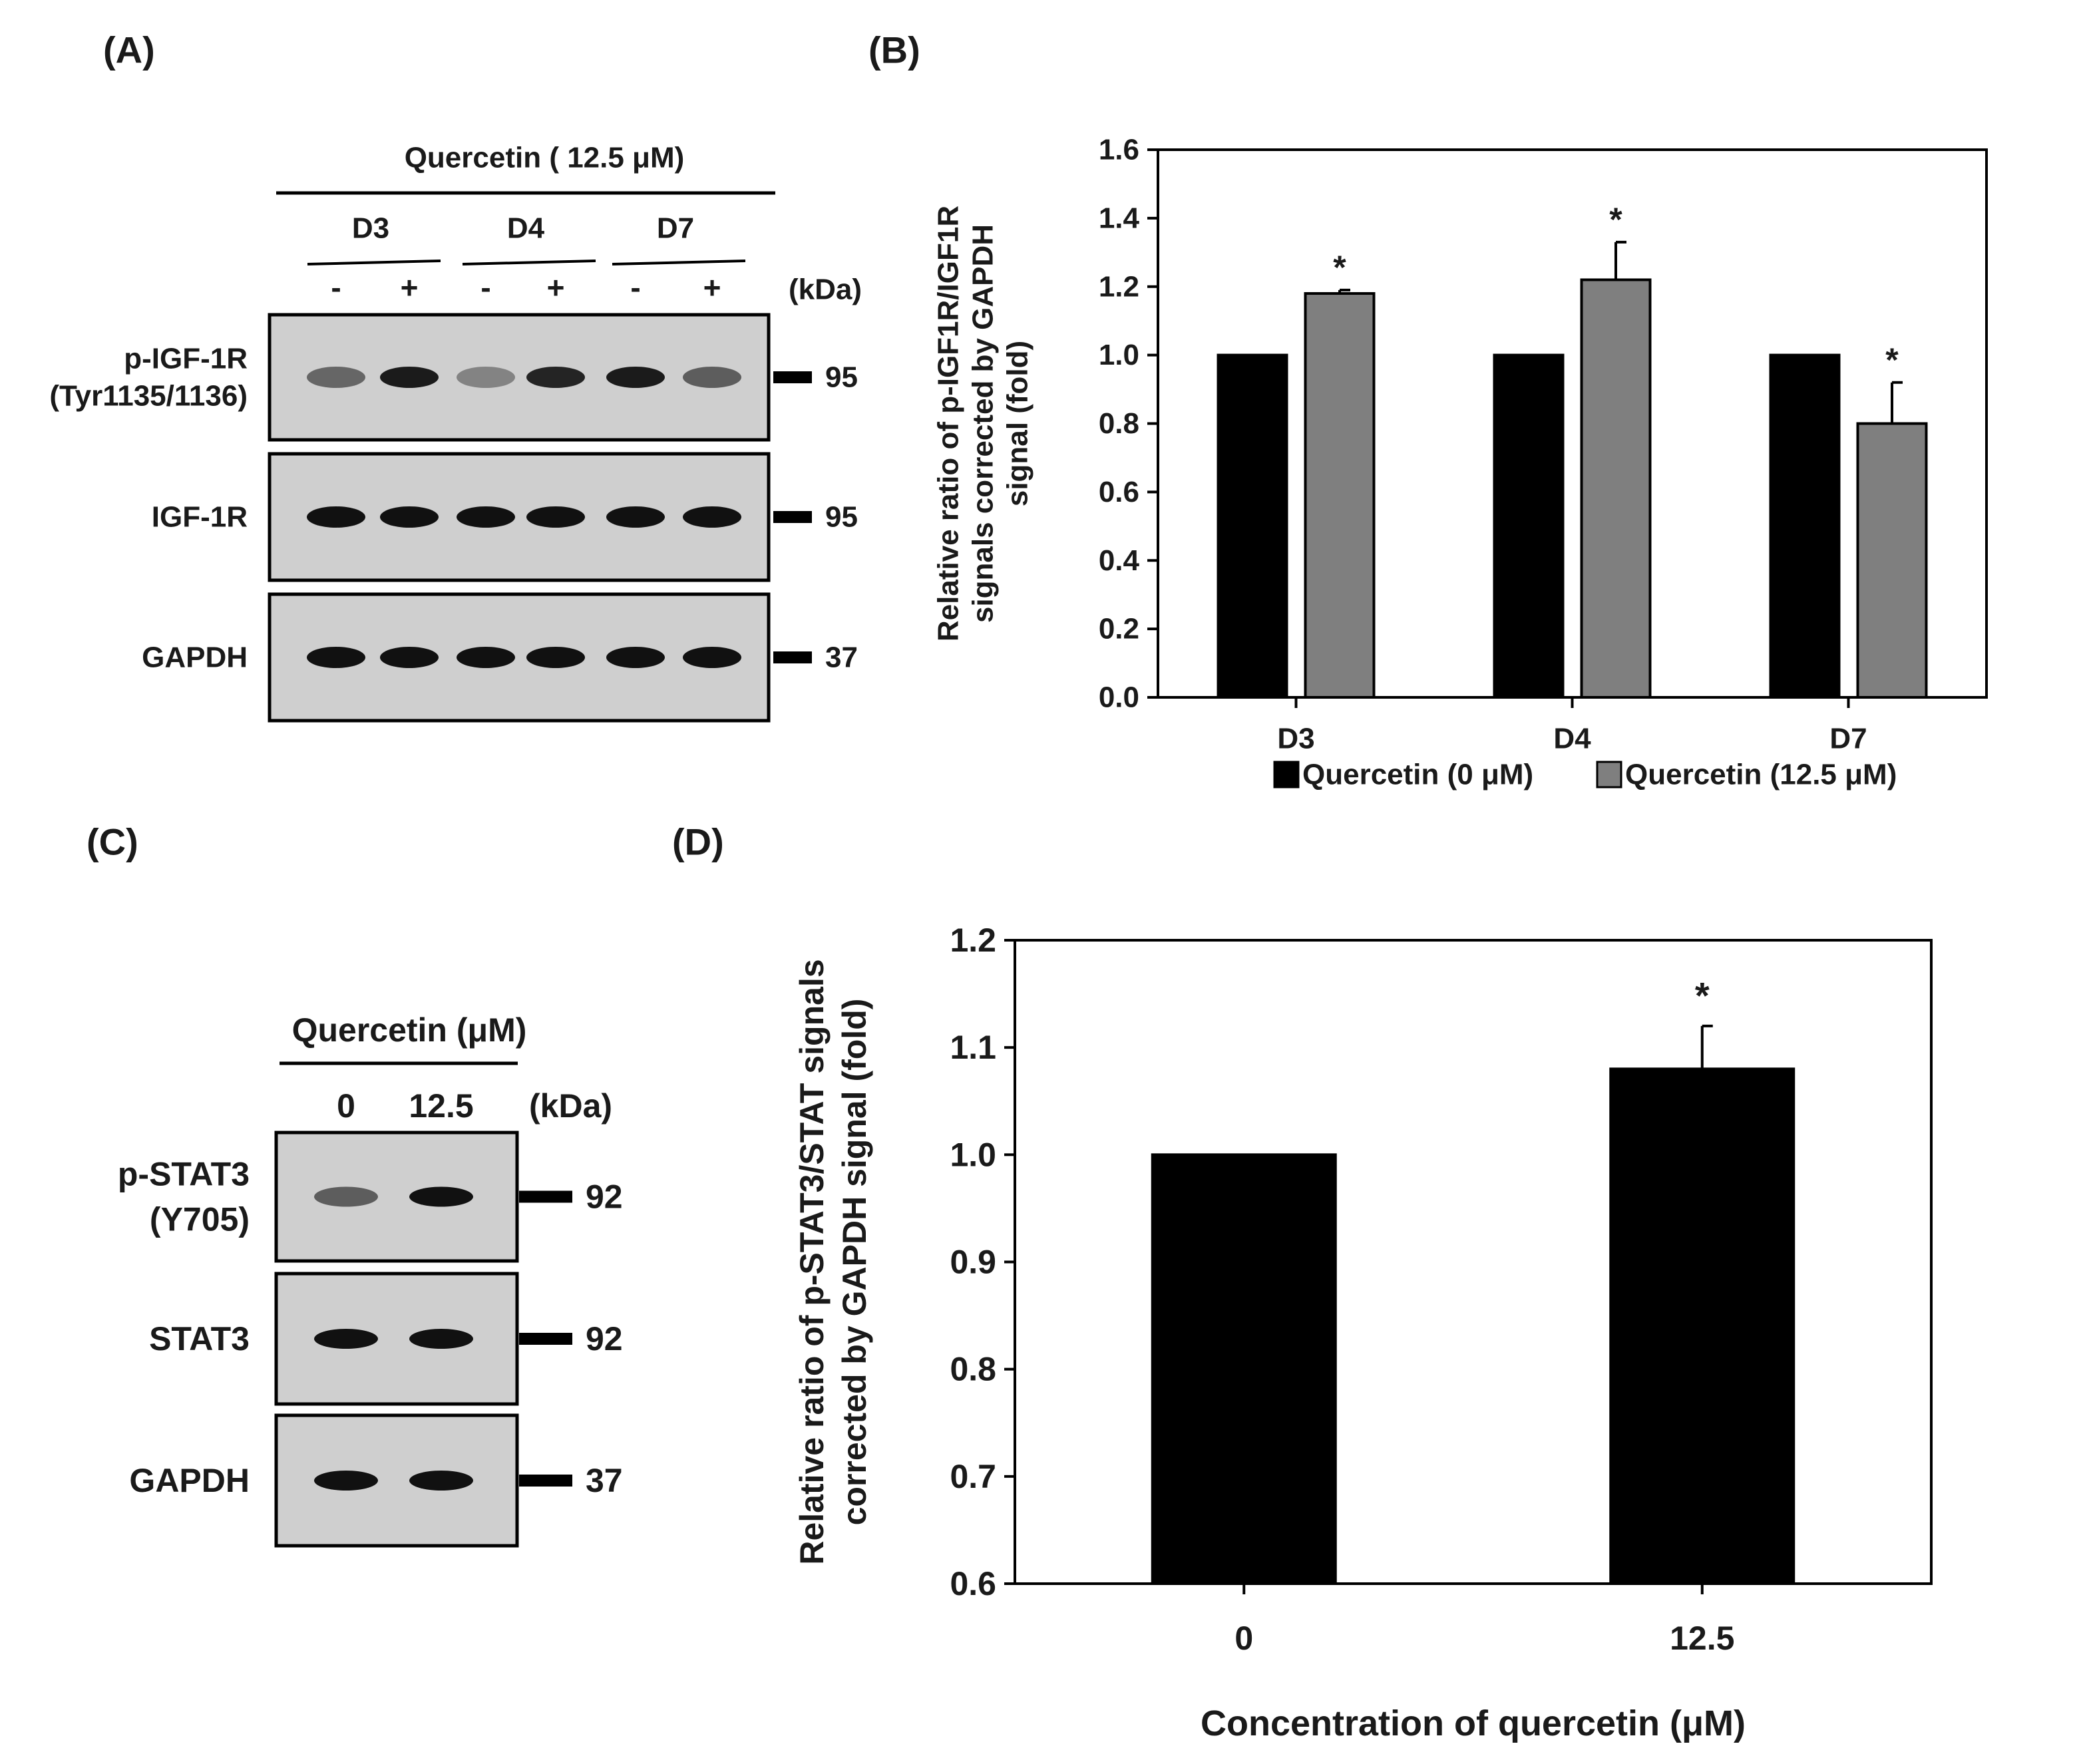 Image resolution: width=2079 pixels, height=1764 pixels. Describe the element at coordinates (973, 1476) in the screenshot. I see `chart-d-y-tick-label: 0.7` at that location.